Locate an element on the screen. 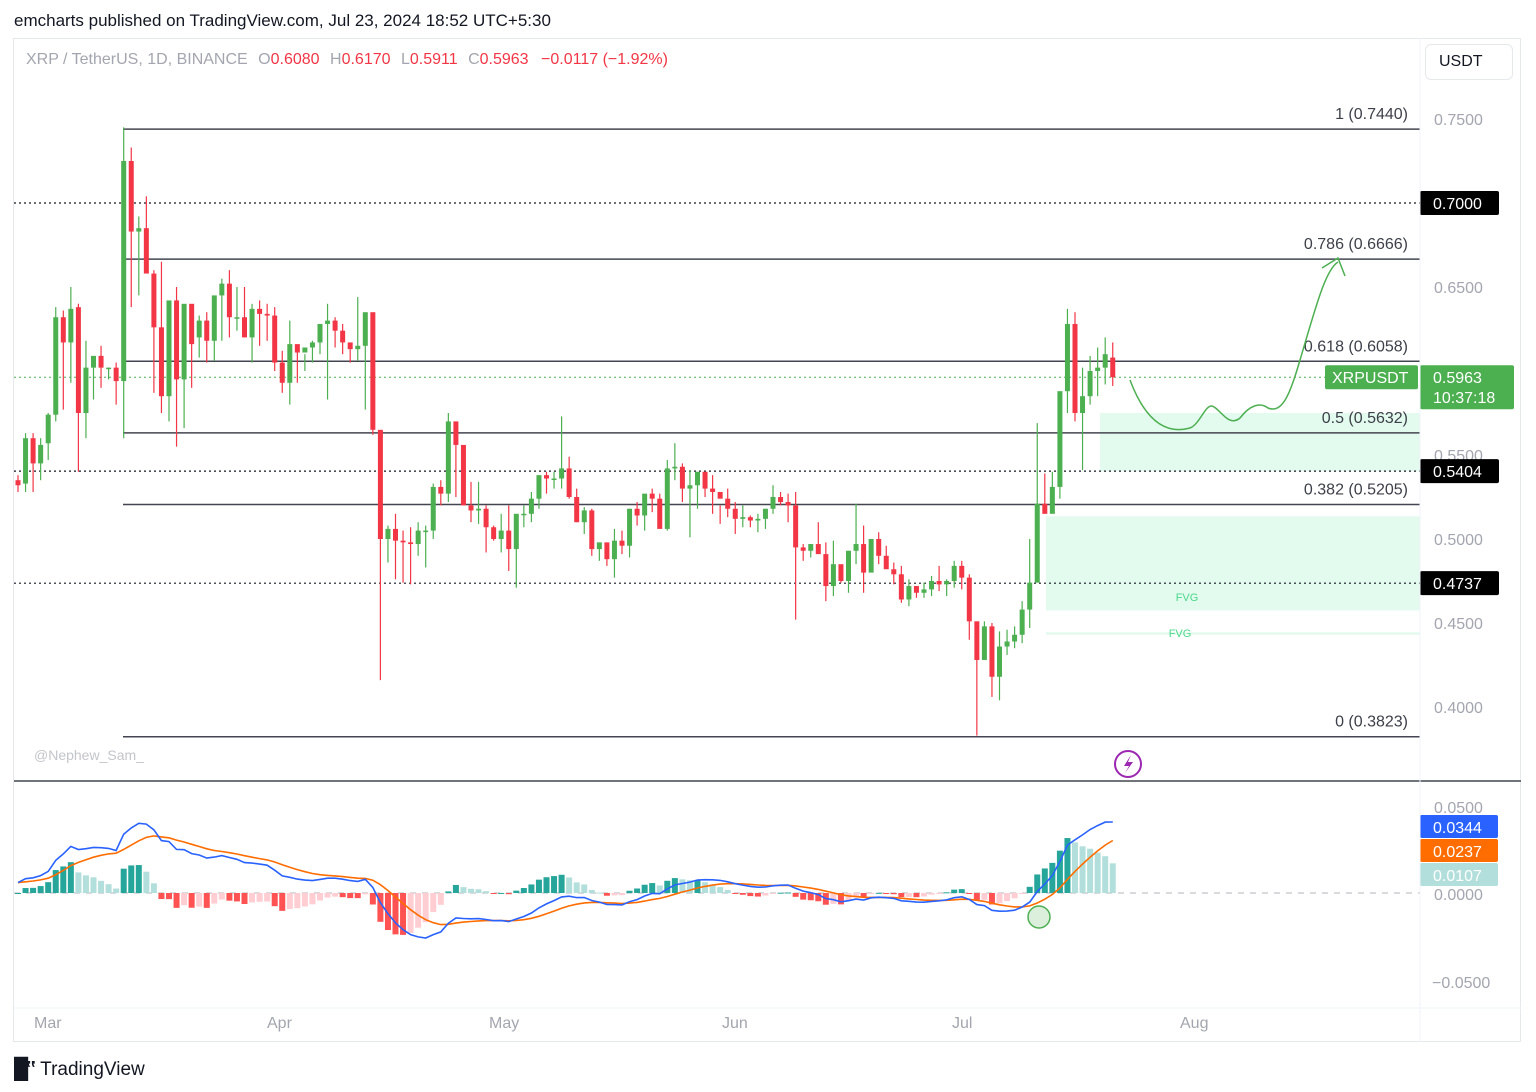 This screenshot has width=1536, height=1092. currency-button: USDT is located at coordinates (1469, 62).